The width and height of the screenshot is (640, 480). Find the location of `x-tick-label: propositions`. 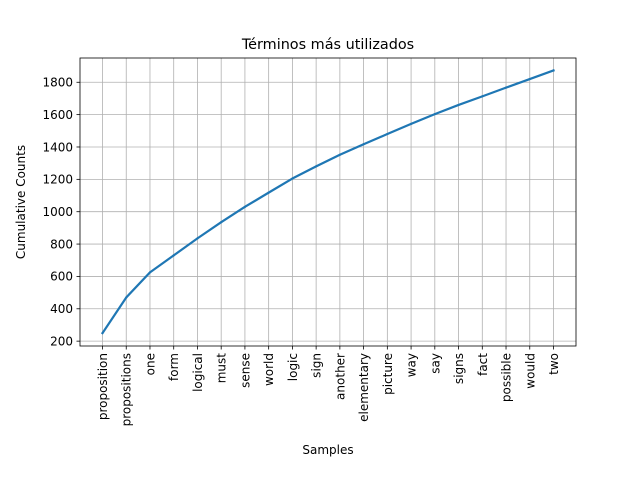

x-tick-label: propositions is located at coordinates (127, 389).